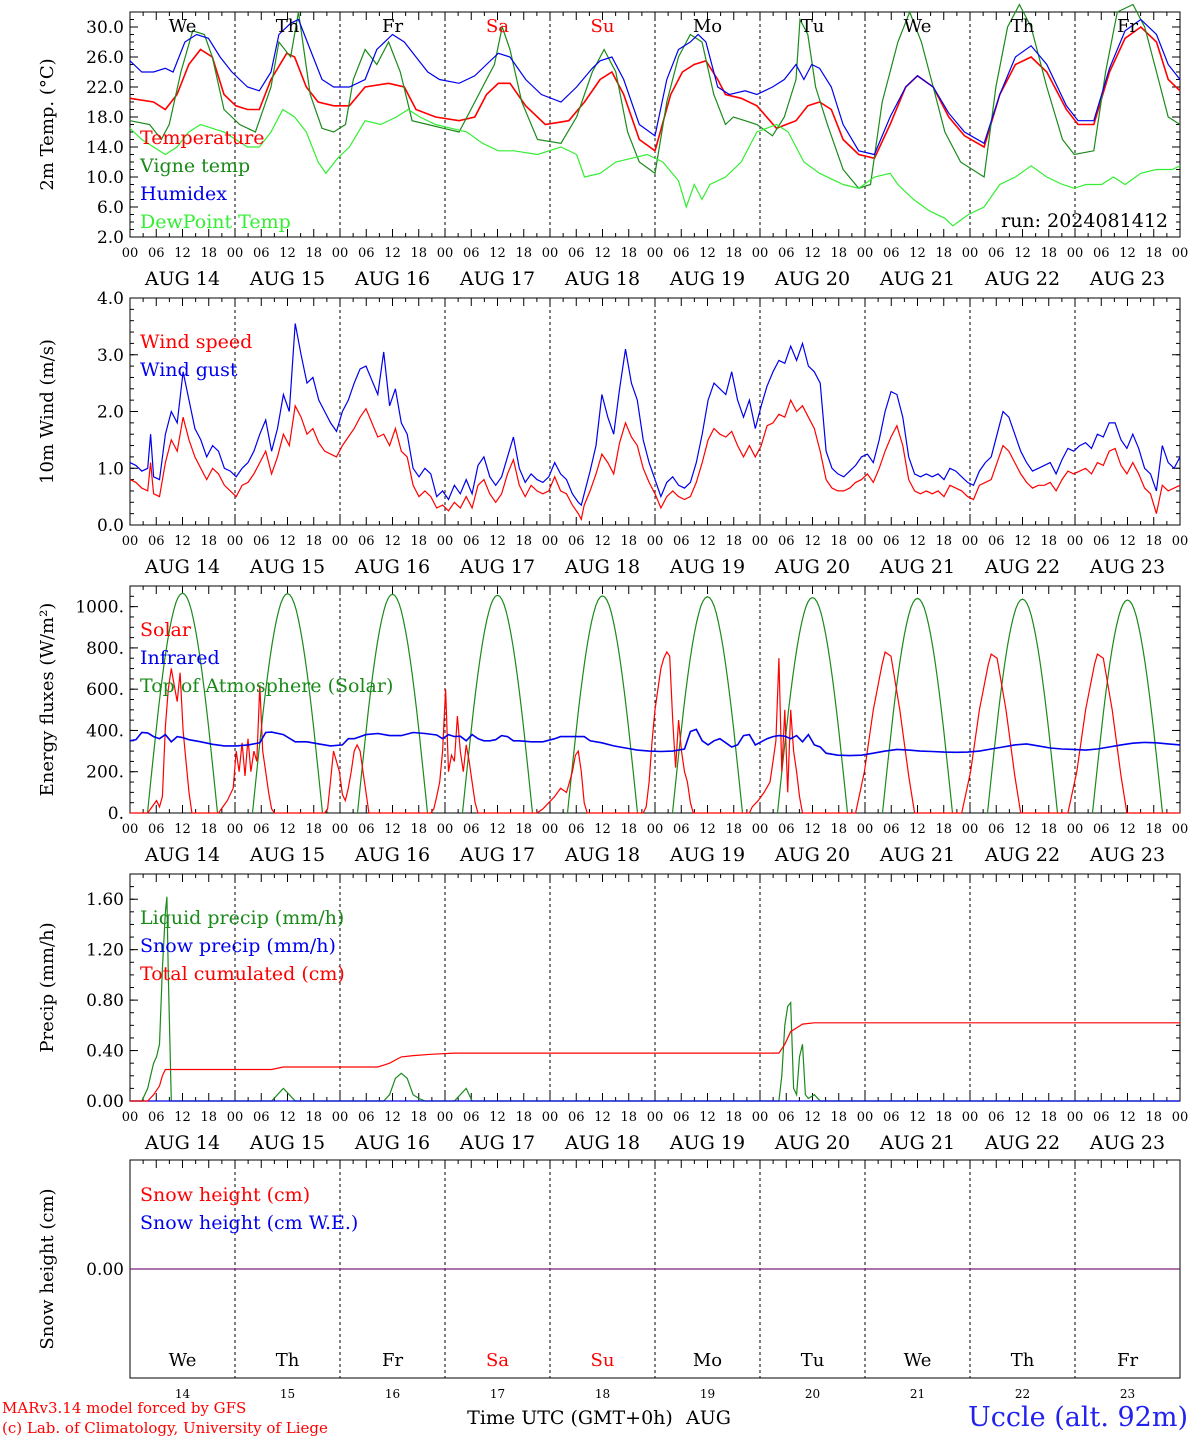 The width and height of the screenshot is (1194, 1440). Describe the element at coordinates (105, 951) in the screenshot. I see `y-tick-label: 1.20` at that location.